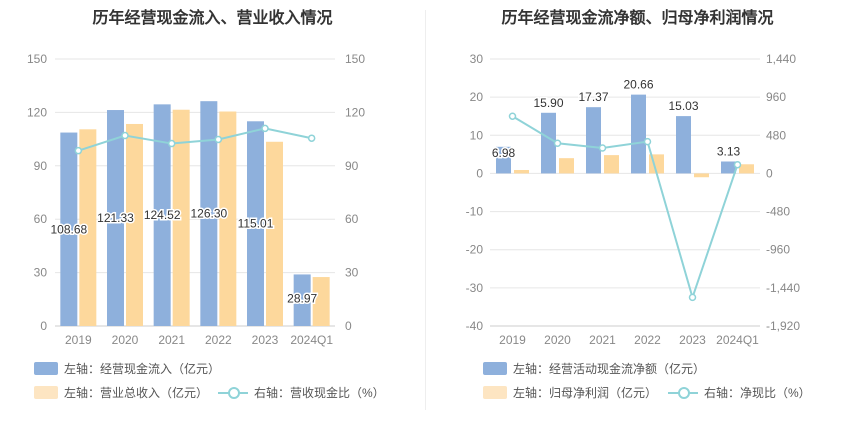 This screenshot has width=850, height=437. Describe the element at coordinates (585, 393) in the screenshot. I see `legend-label: 左轴：归母净利润（亿元）` at that location.